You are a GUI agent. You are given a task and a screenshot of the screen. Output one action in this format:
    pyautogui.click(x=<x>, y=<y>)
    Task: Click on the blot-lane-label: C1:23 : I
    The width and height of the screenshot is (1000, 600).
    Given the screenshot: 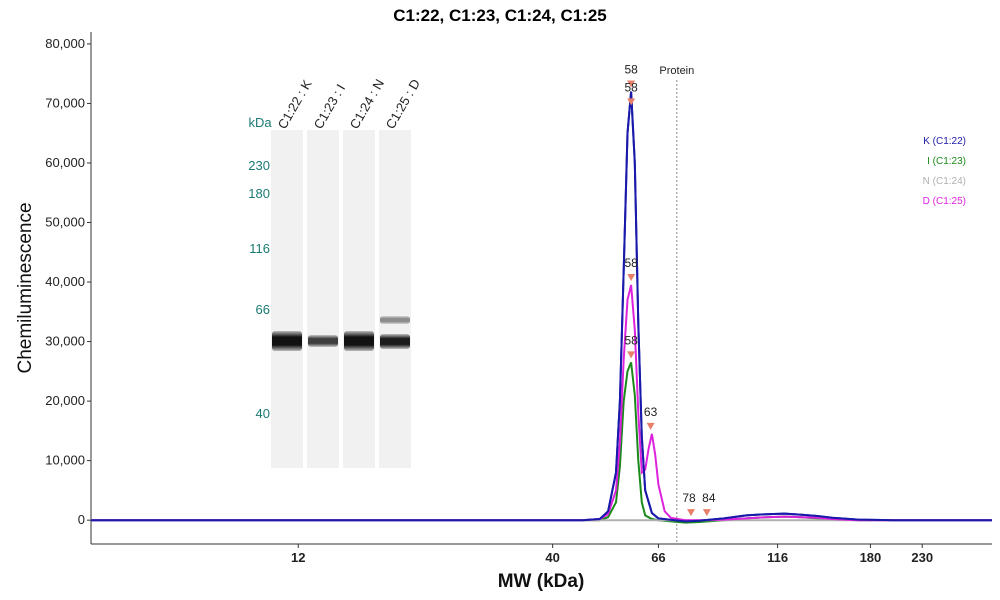 What is the action you would take?
    pyautogui.click(x=330, y=106)
    